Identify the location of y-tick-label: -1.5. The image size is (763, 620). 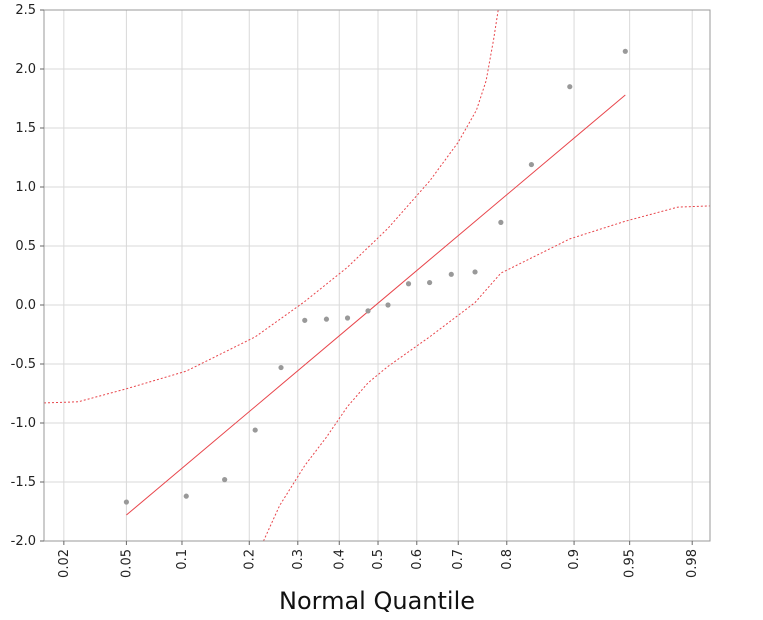
(23, 482).